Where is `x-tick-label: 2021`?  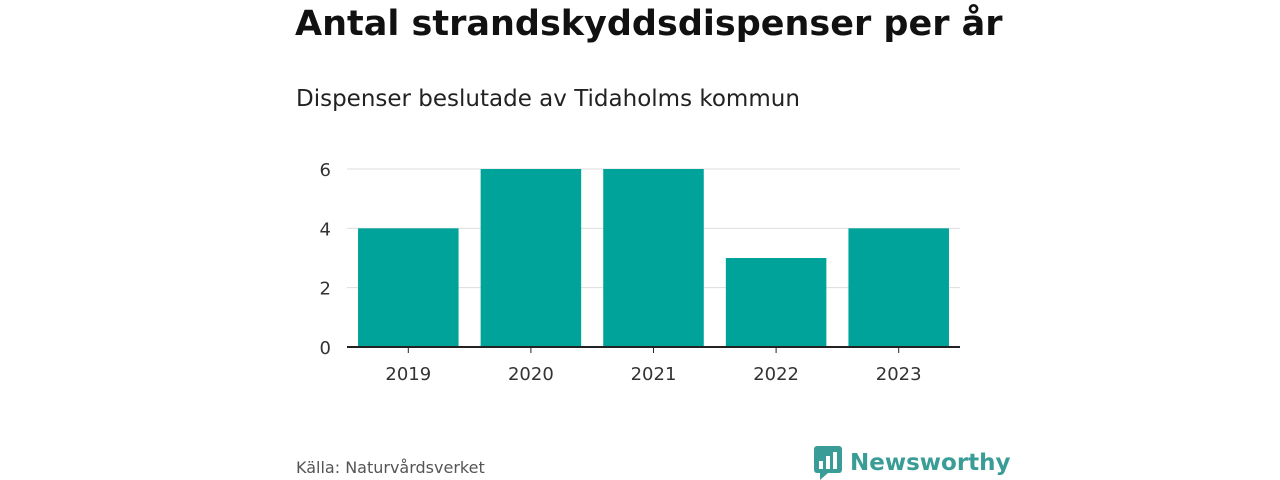
x-tick-label: 2021 is located at coordinates (654, 374).